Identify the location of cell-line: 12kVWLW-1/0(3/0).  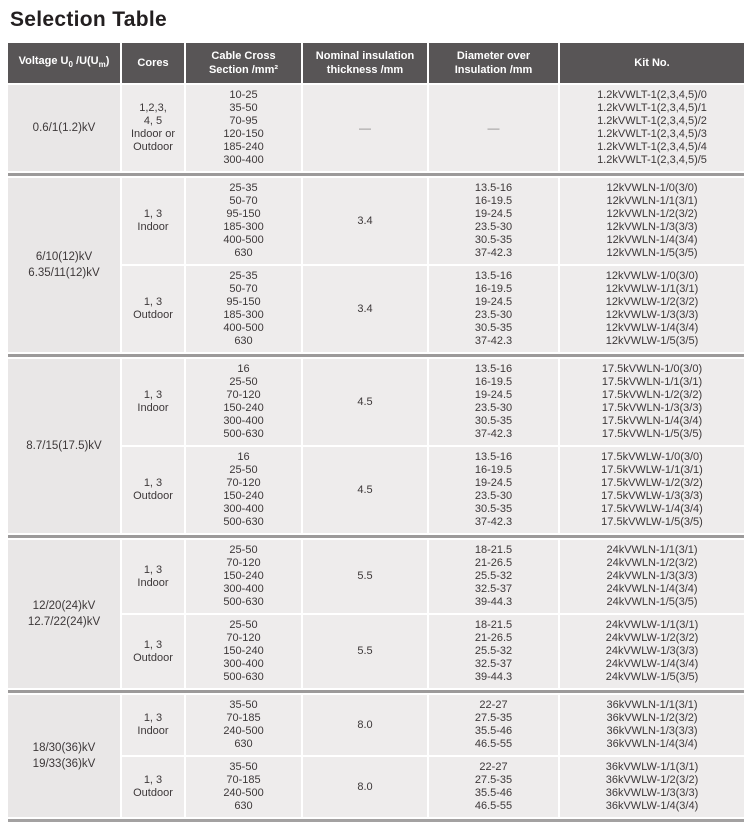
(652, 276).